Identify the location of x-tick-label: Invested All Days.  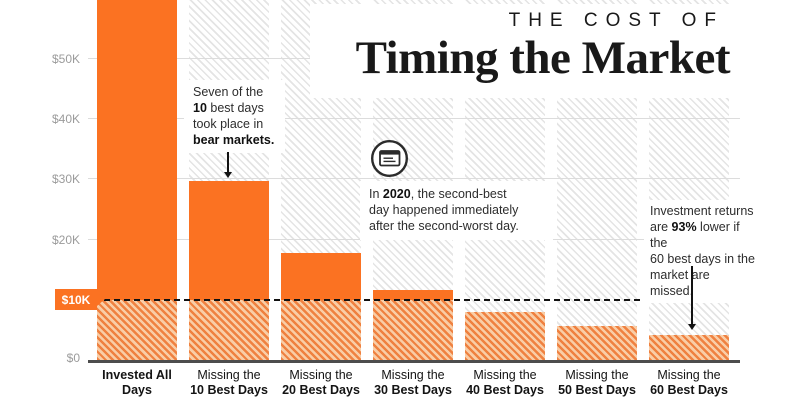
(137, 382).